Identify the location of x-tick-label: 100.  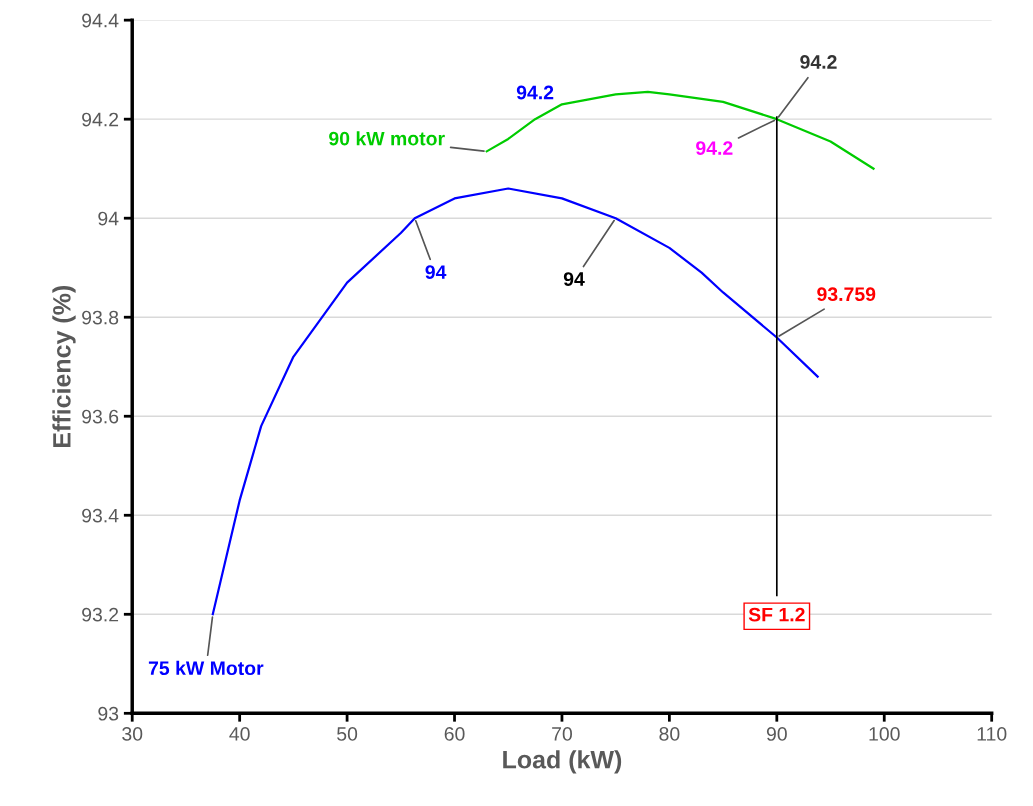
(884, 734).